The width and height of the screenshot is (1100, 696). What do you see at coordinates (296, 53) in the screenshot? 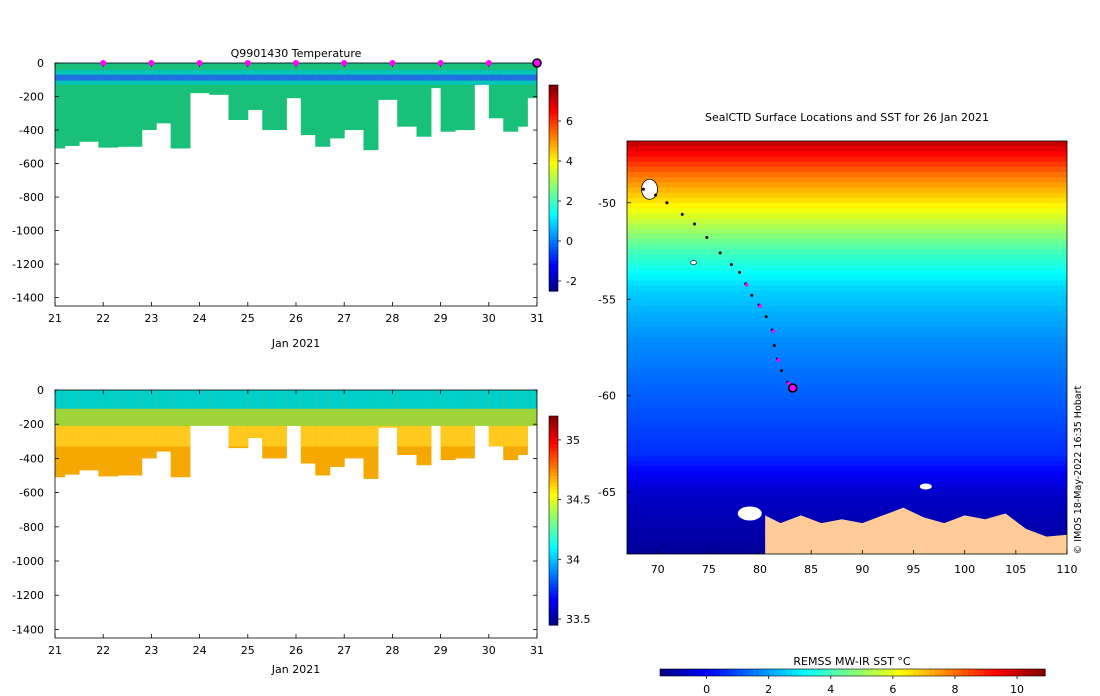
I see `temperature-title: Q9901430 Temperature` at bounding box center [296, 53].